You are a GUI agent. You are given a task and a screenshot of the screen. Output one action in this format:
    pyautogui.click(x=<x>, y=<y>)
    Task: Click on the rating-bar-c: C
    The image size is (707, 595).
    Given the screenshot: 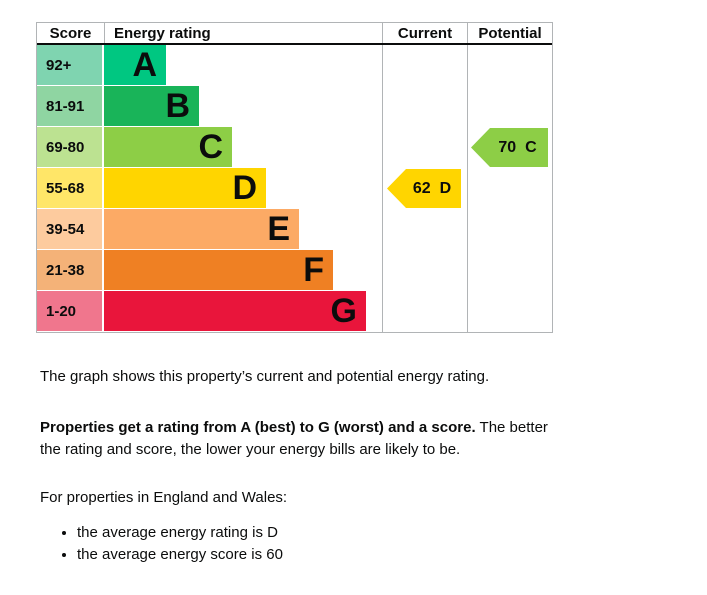 What is the action you would take?
    pyautogui.click(x=168, y=147)
    